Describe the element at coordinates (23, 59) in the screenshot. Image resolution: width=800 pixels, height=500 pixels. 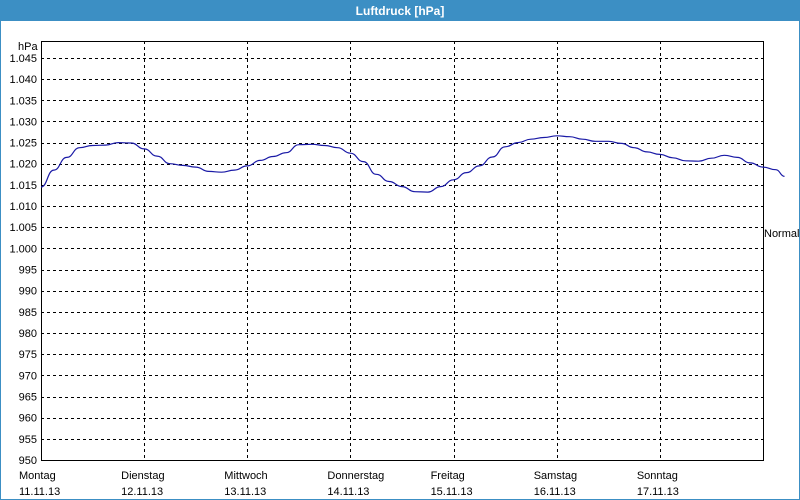
I see `y-tick-label: 1.045` at that location.